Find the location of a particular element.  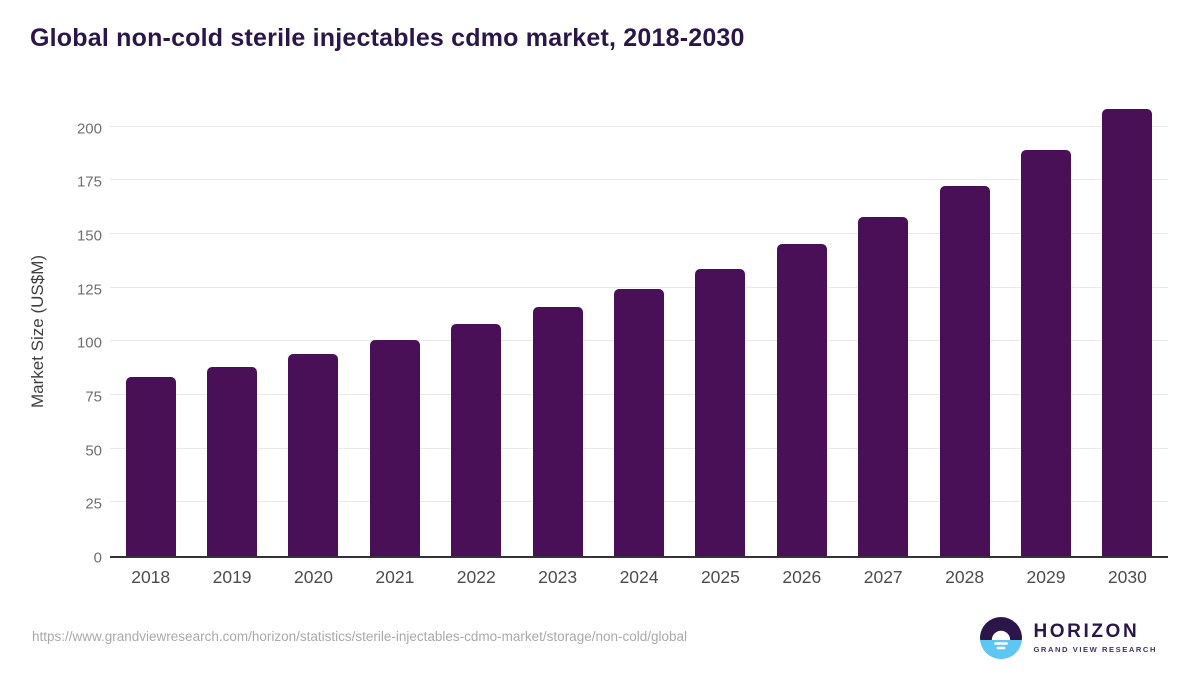

bar-slot-2021 is located at coordinates (394, 330).